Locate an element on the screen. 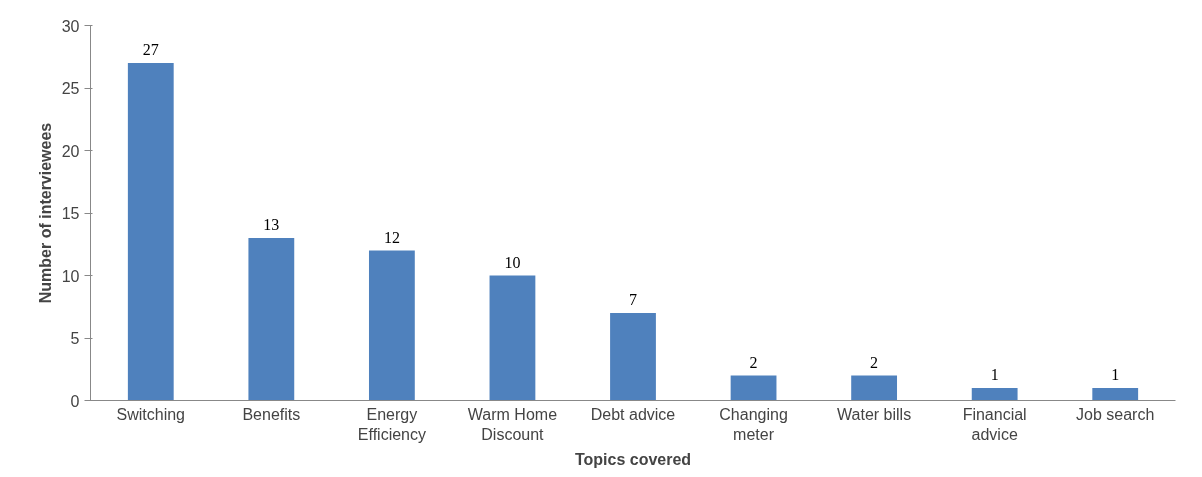 This screenshot has width=1202, height=477. x-tick-label: Debt advice is located at coordinates (633, 414).